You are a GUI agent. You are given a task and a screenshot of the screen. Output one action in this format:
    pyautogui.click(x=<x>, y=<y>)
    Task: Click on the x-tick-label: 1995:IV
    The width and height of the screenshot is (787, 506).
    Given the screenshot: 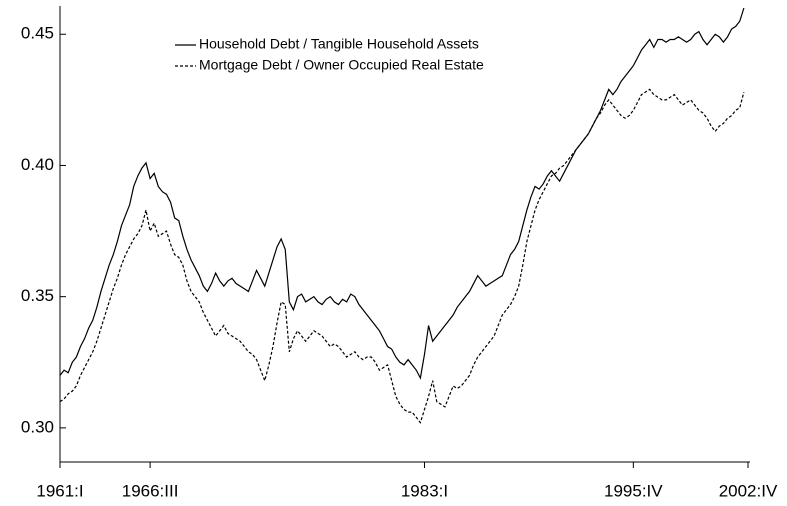 What is the action you would take?
    pyautogui.click(x=633, y=490)
    